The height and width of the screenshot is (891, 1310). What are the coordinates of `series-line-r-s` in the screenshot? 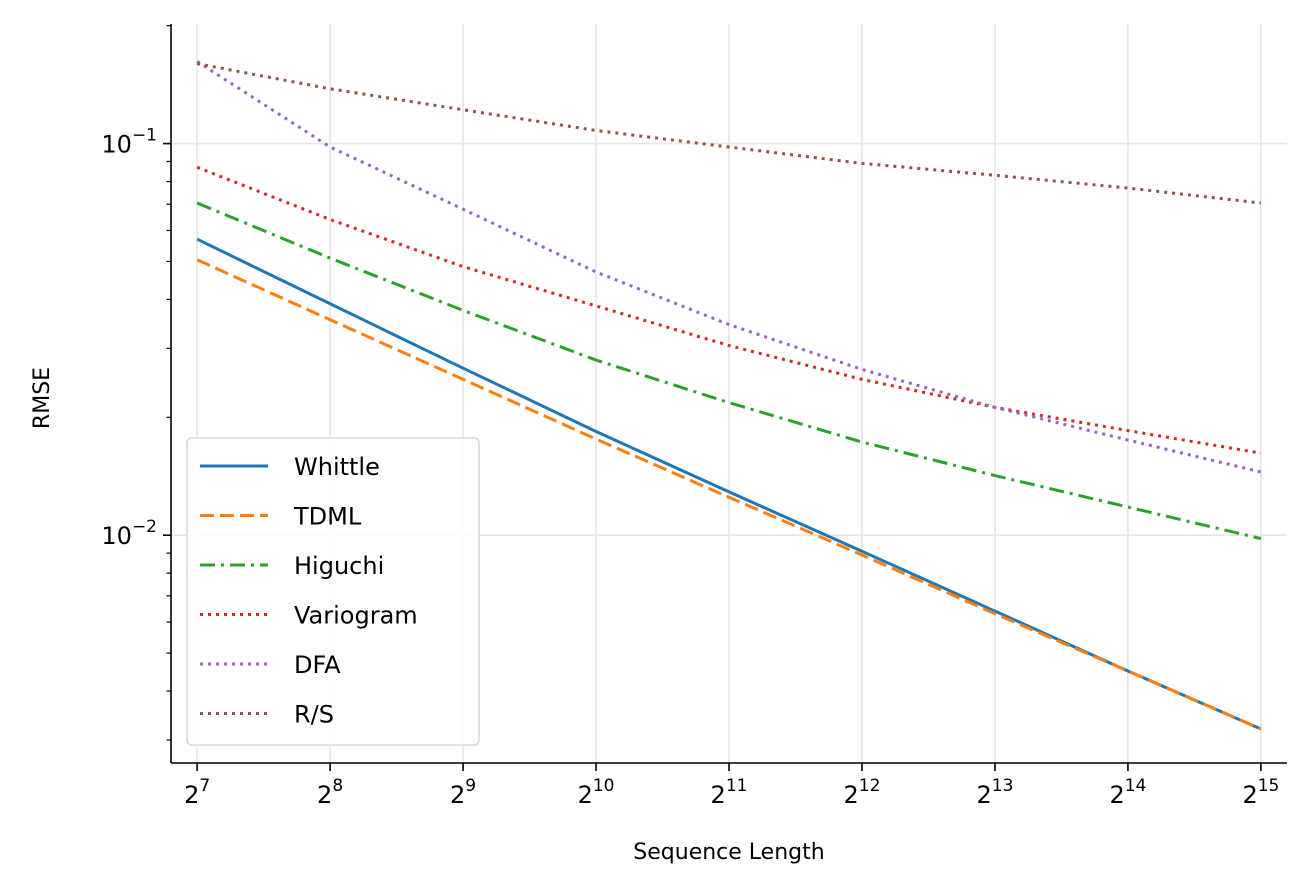 It's located at (729, 133).